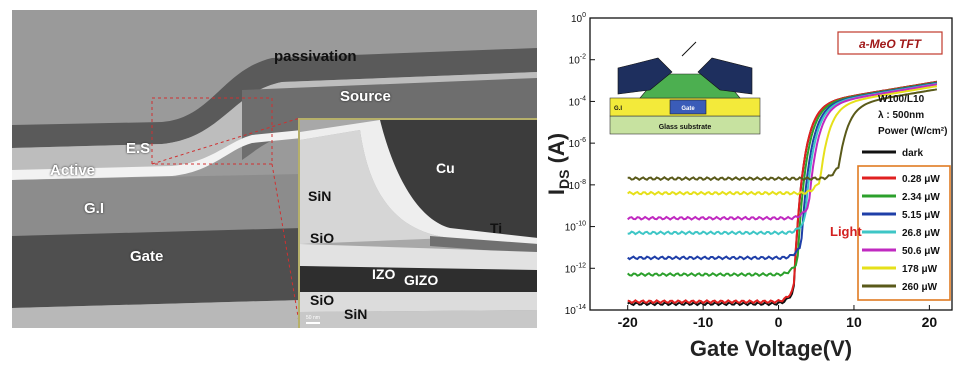  Describe the element at coordinates (320, 196) in the screenshot. I see `inset-label-sin-top: SiN` at that location.